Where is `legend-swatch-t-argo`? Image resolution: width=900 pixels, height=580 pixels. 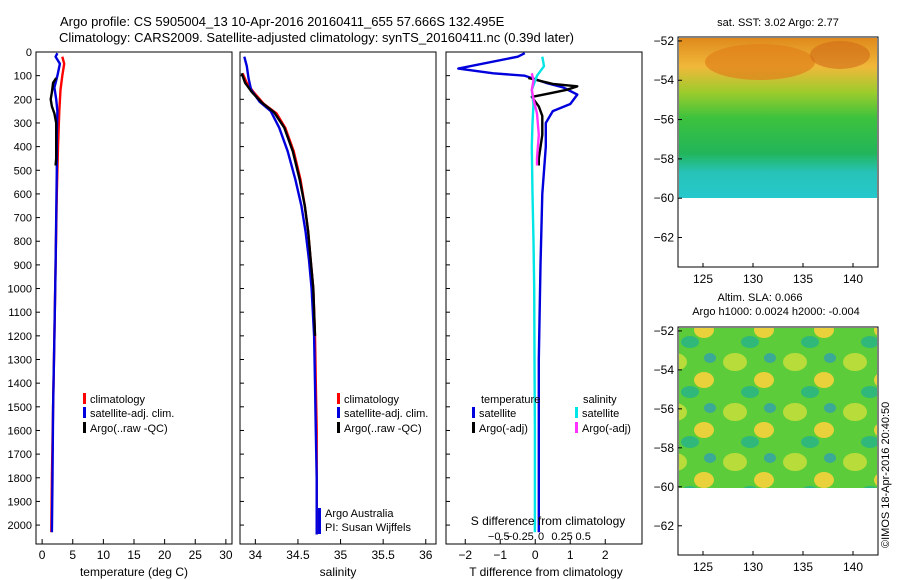 legend-swatch-t-argo is located at coordinates (473, 427).